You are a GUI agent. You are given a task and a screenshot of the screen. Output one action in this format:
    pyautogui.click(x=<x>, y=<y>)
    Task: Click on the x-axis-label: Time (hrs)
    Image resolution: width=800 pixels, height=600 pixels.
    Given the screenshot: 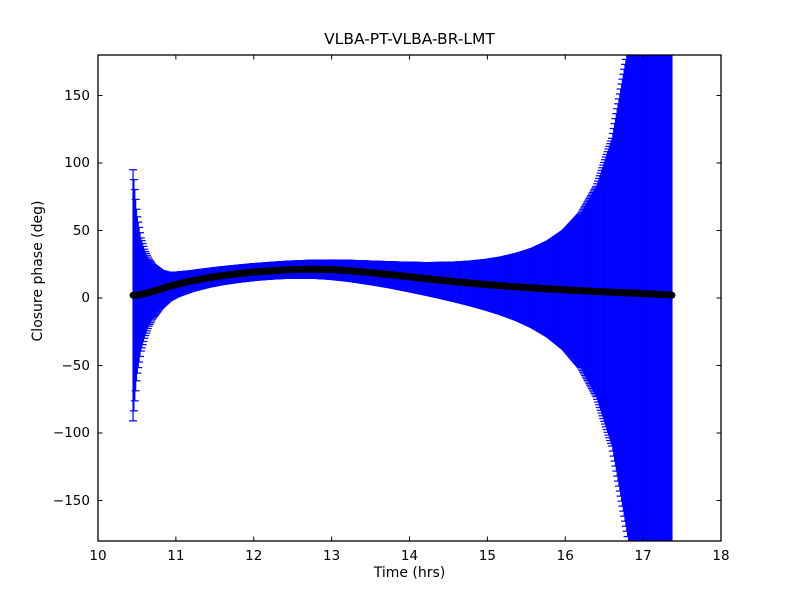 What is the action you would take?
    pyautogui.click(x=409, y=573)
    